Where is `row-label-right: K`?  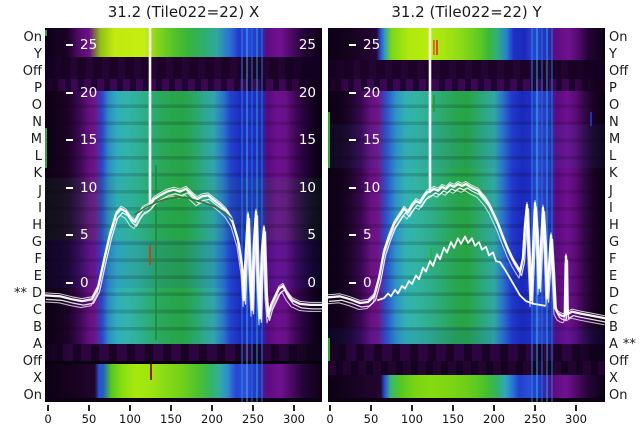 row-label-right: K is located at coordinates (613, 173).